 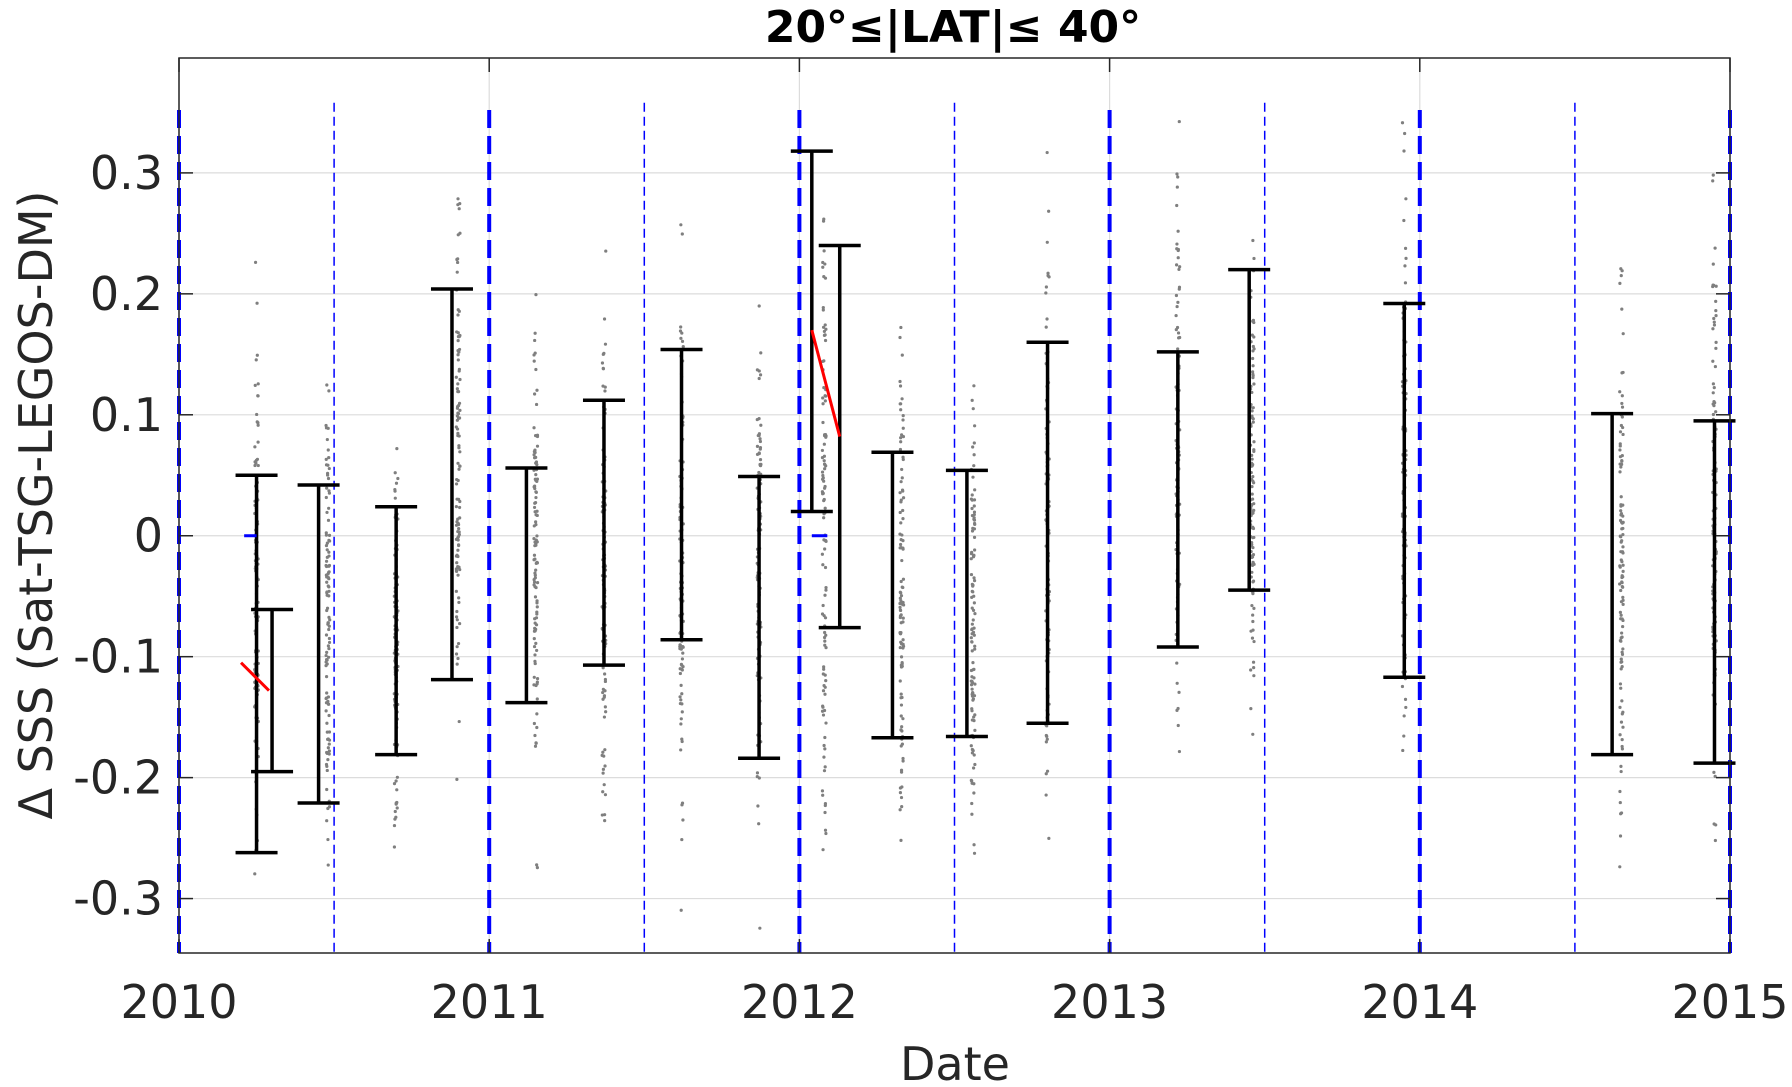 What do you see at coordinates (118, 899) in the screenshot?
I see `y-tick-label: -0.3` at bounding box center [118, 899].